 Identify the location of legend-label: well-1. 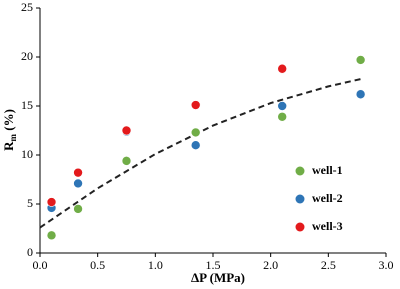
(327, 170).